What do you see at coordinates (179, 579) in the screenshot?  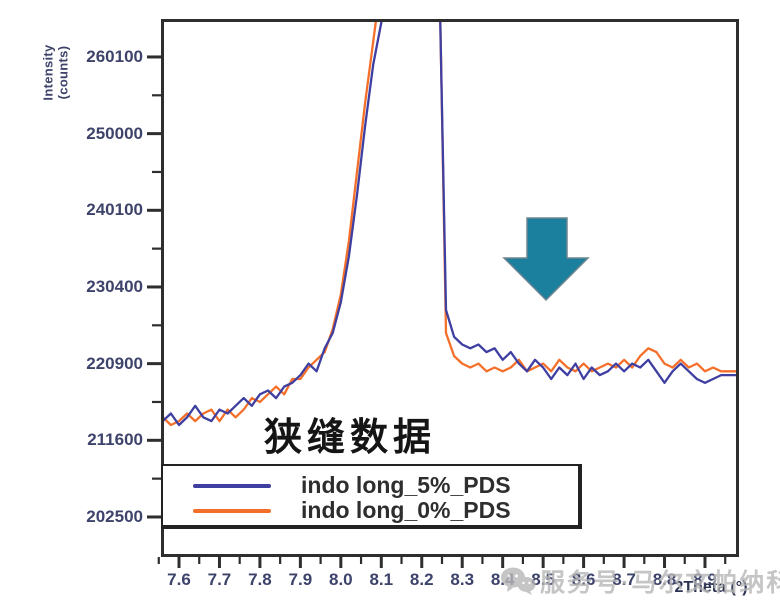 I see `x-tick-label: 7.6` at bounding box center [179, 579].